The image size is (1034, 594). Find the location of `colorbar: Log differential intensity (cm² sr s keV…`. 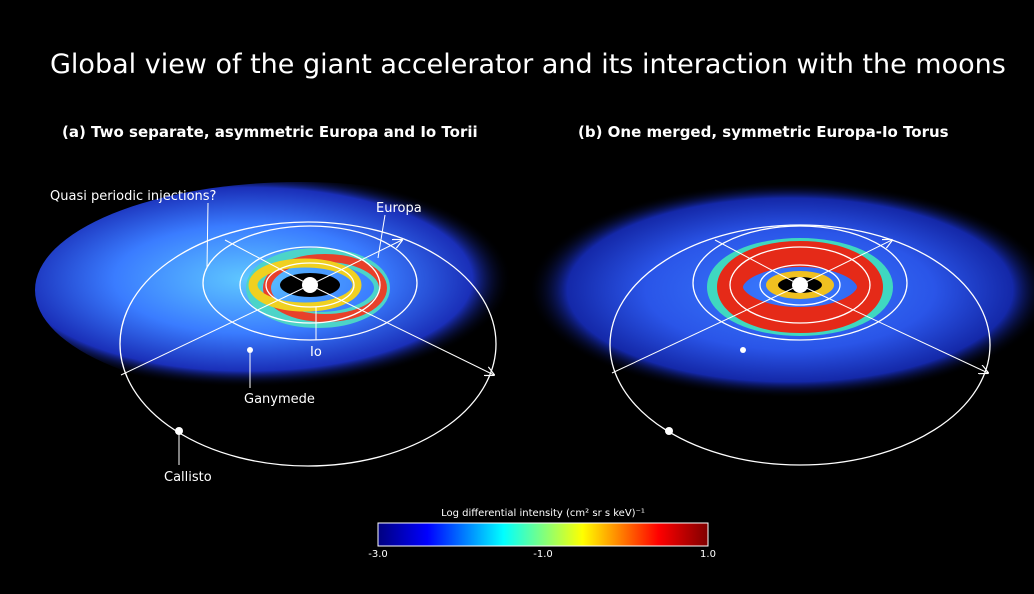

colorbar: Log differential intensity (cm² sr s keV… is located at coordinates (542, 534).